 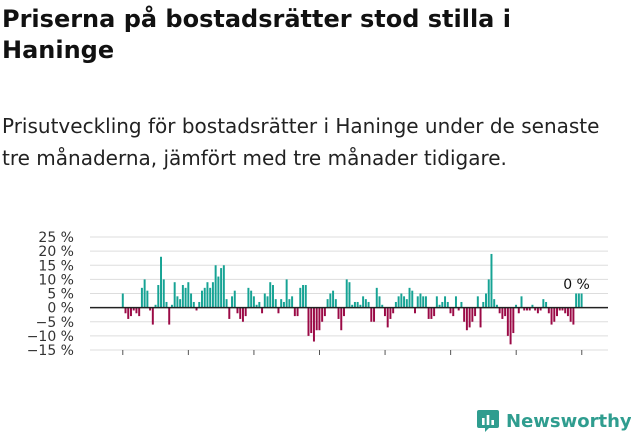 I want to click on y-tick-label: −15 %, so click(x=50, y=351).